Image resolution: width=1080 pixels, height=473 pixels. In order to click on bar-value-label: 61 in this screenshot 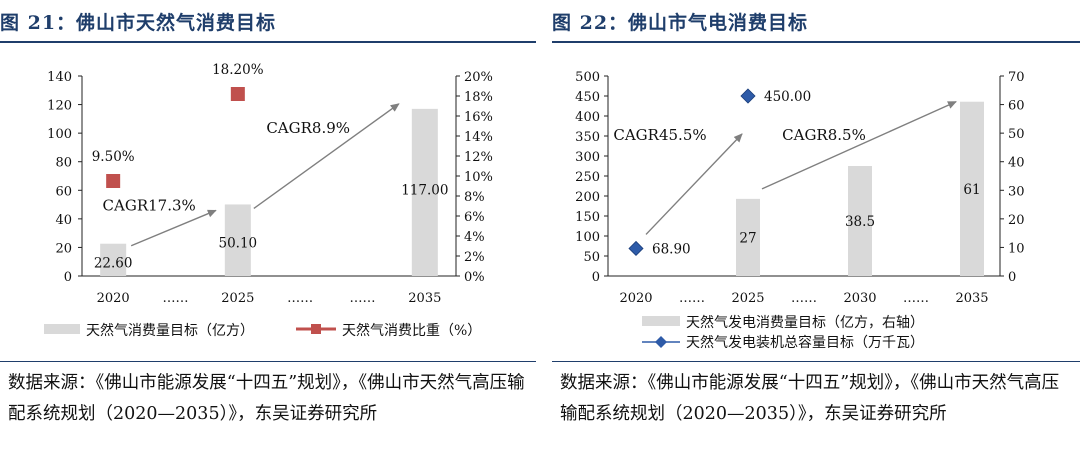, I will do `click(971, 190)`.